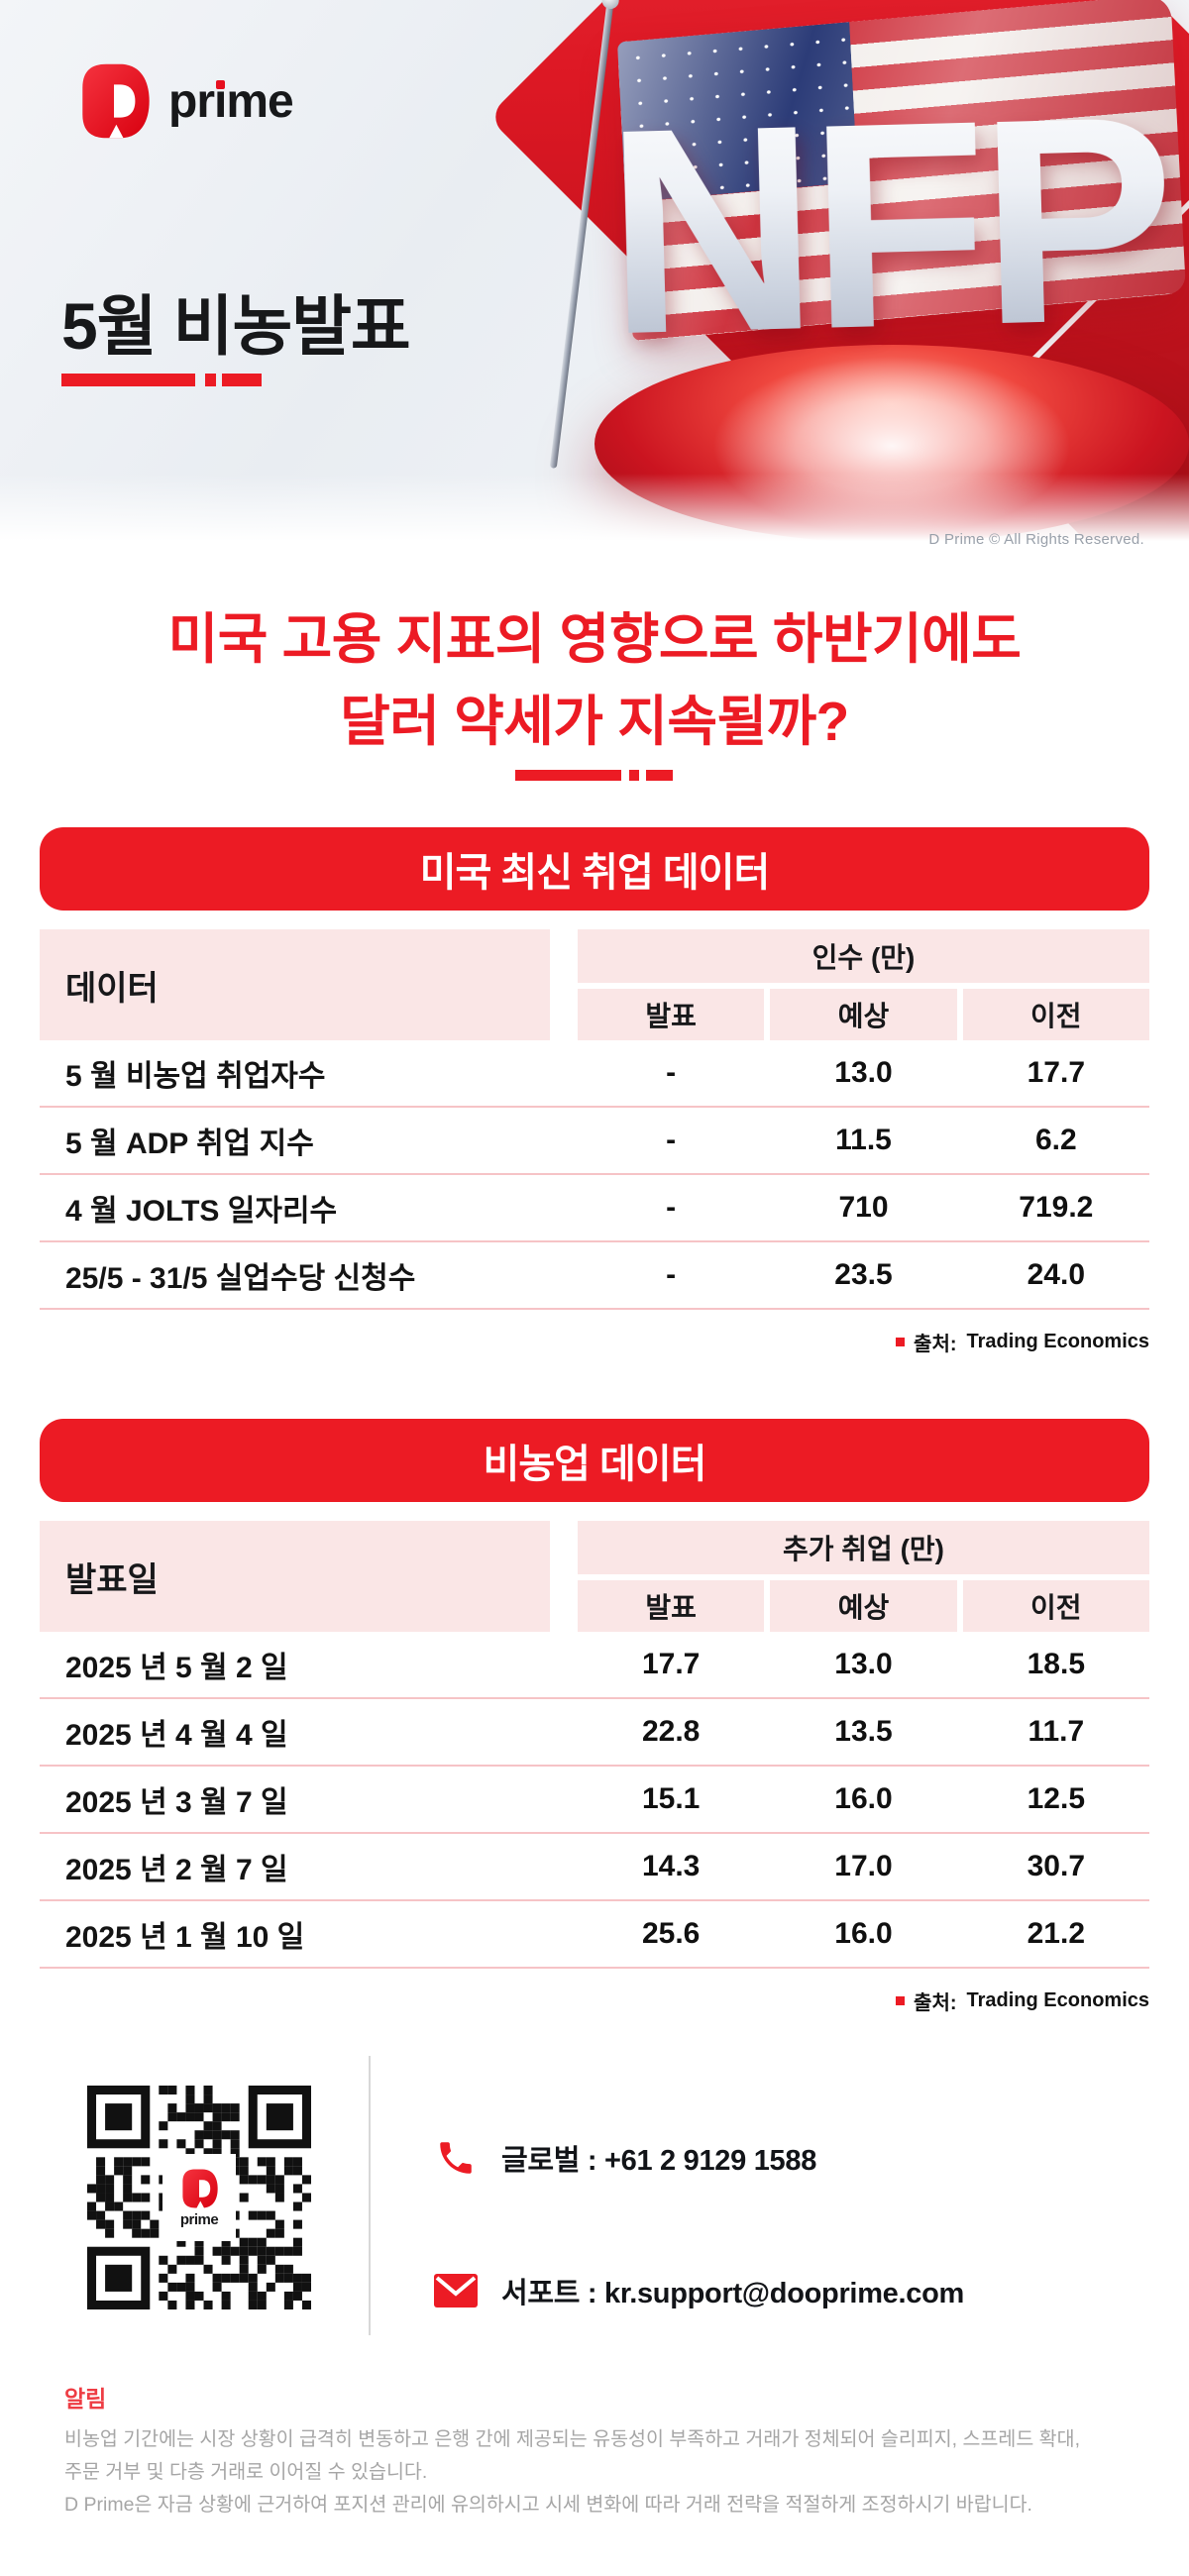 The width and height of the screenshot is (1189, 2576). Describe the element at coordinates (732, 2294) in the screenshot. I see `support-email-text: 서포트 : kr.support@dooprime.com` at that location.